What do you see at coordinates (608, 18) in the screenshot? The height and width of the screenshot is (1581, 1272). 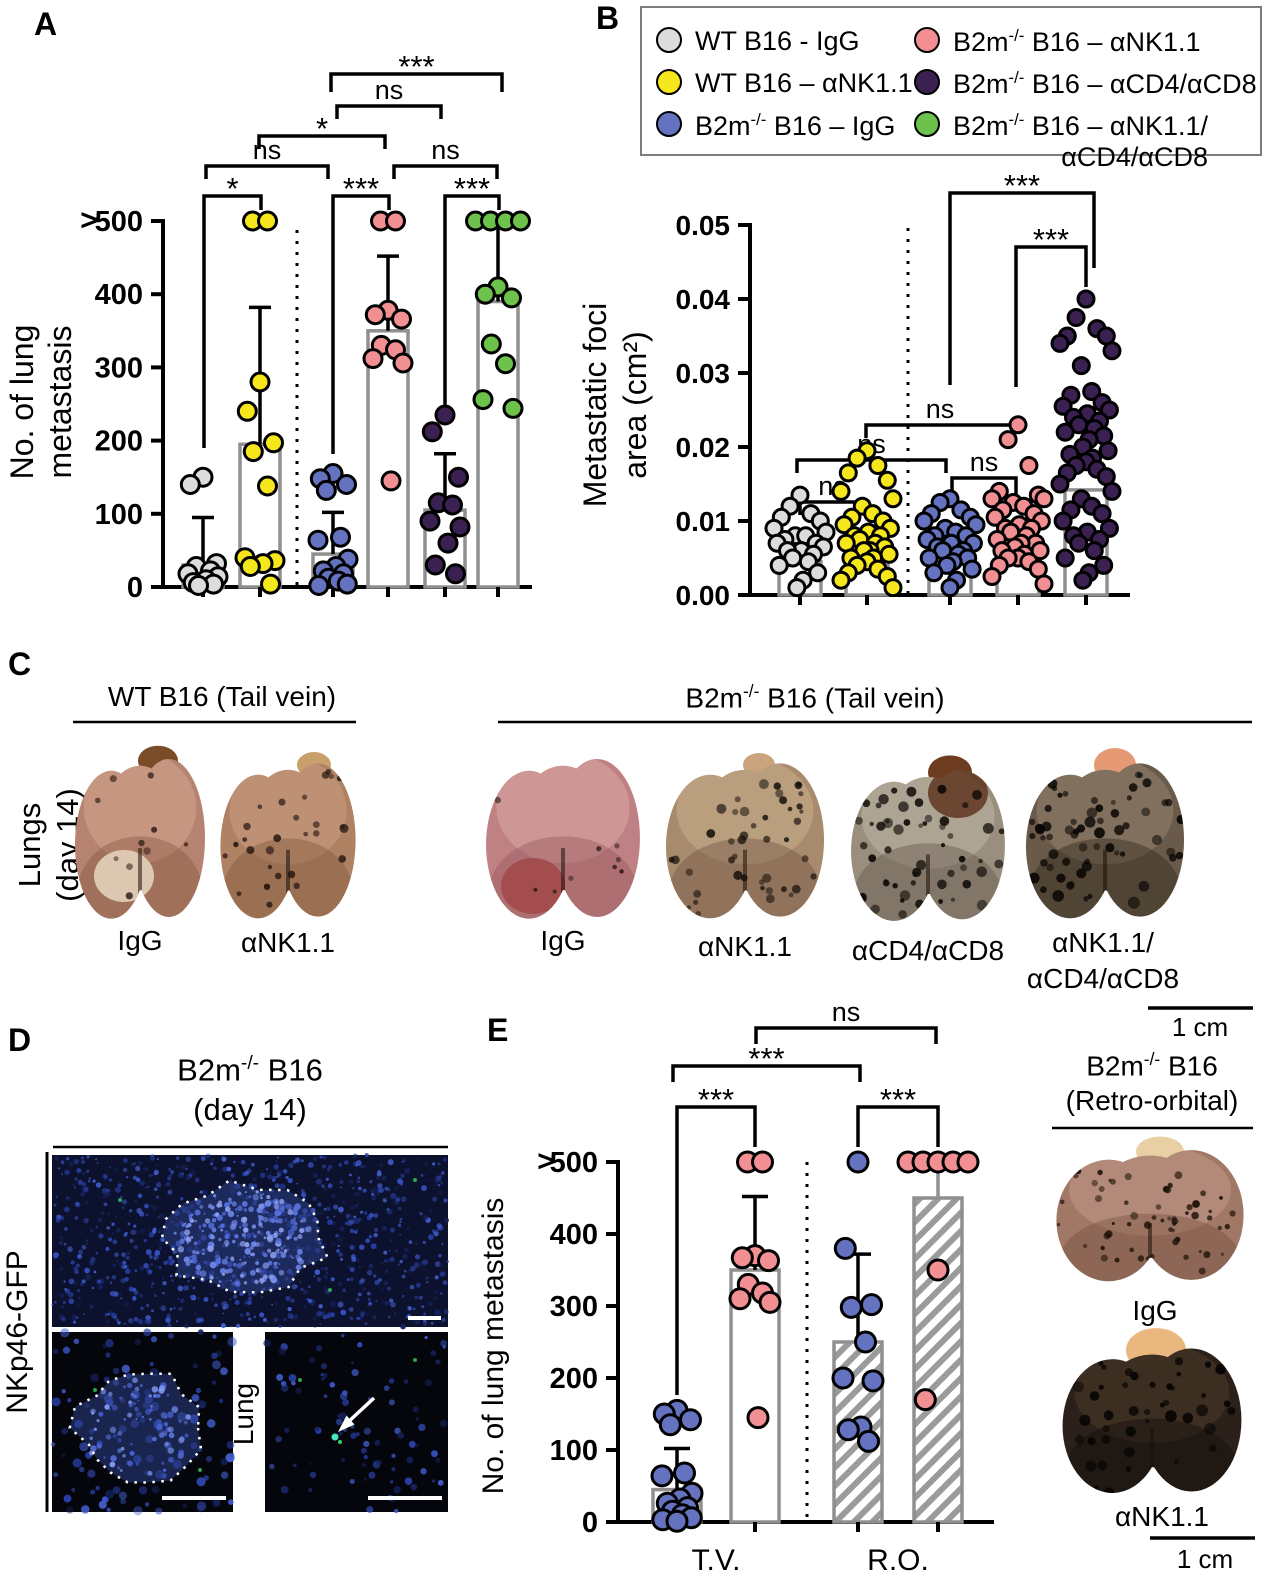 I see `panel-b-letter: B` at bounding box center [608, 18].